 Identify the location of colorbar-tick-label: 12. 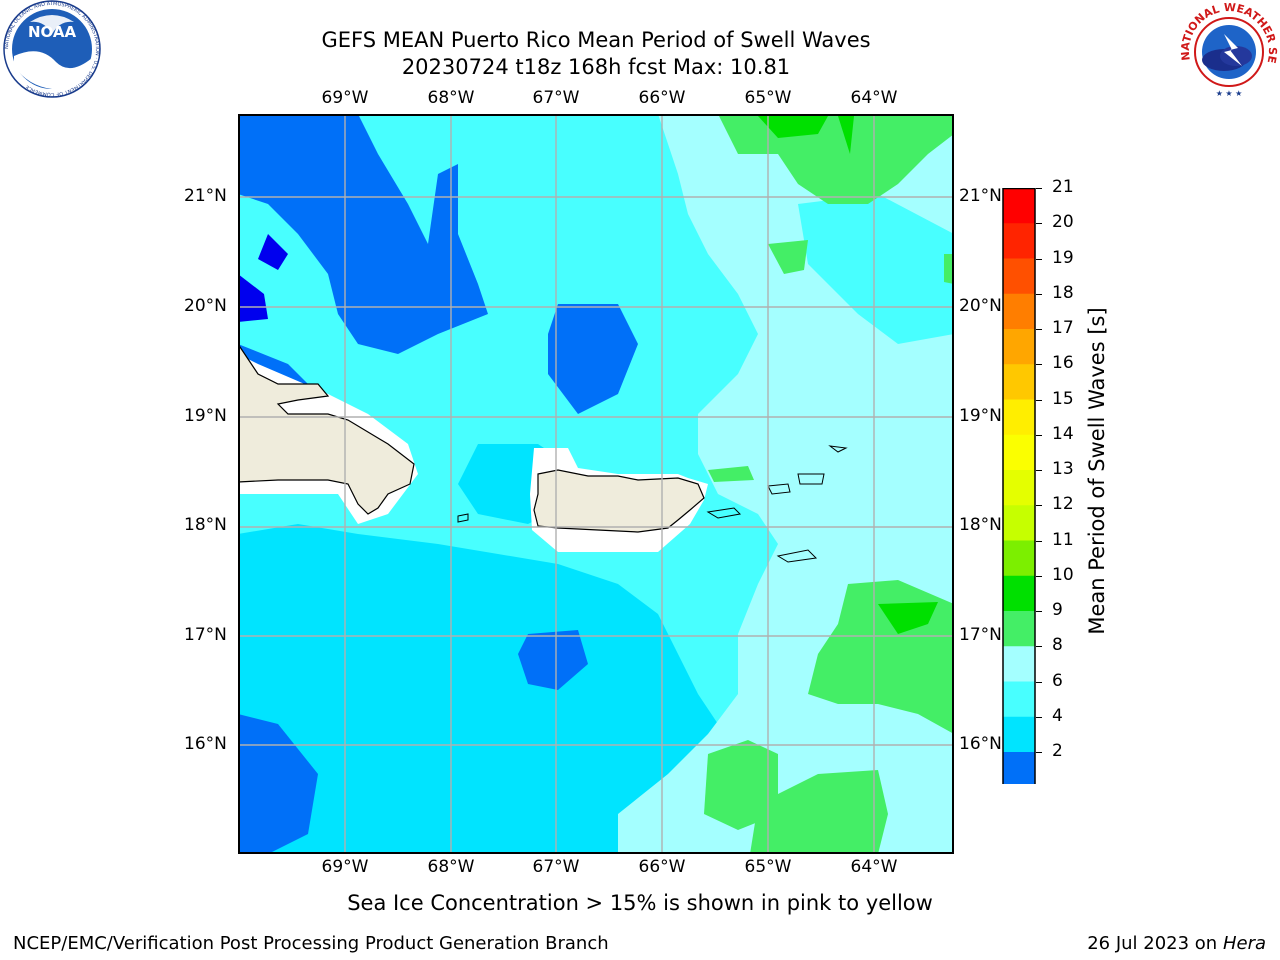
(1063, 504).